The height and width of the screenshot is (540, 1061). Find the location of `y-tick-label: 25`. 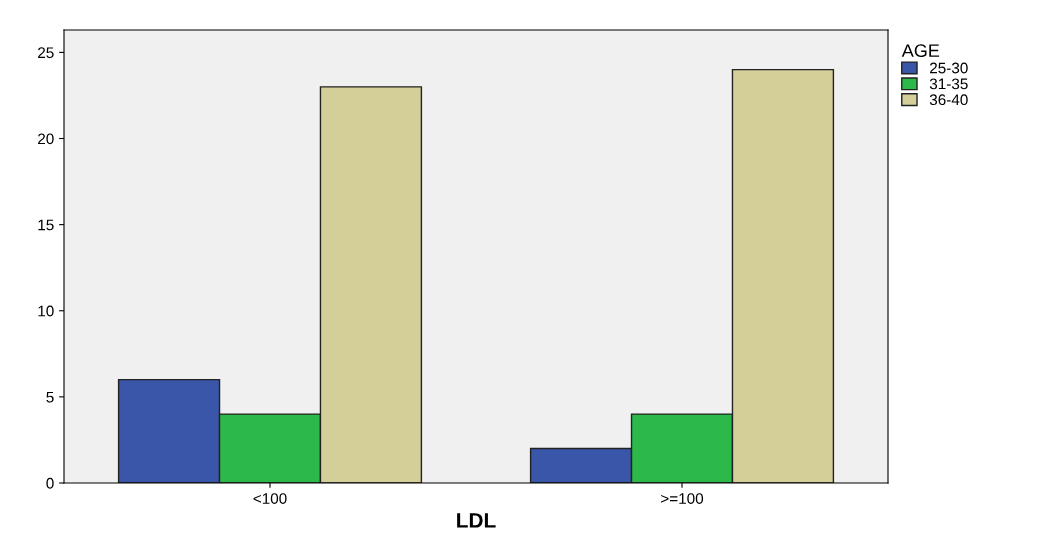

y-tick-label: 25 is located at coordinates (46, 53).